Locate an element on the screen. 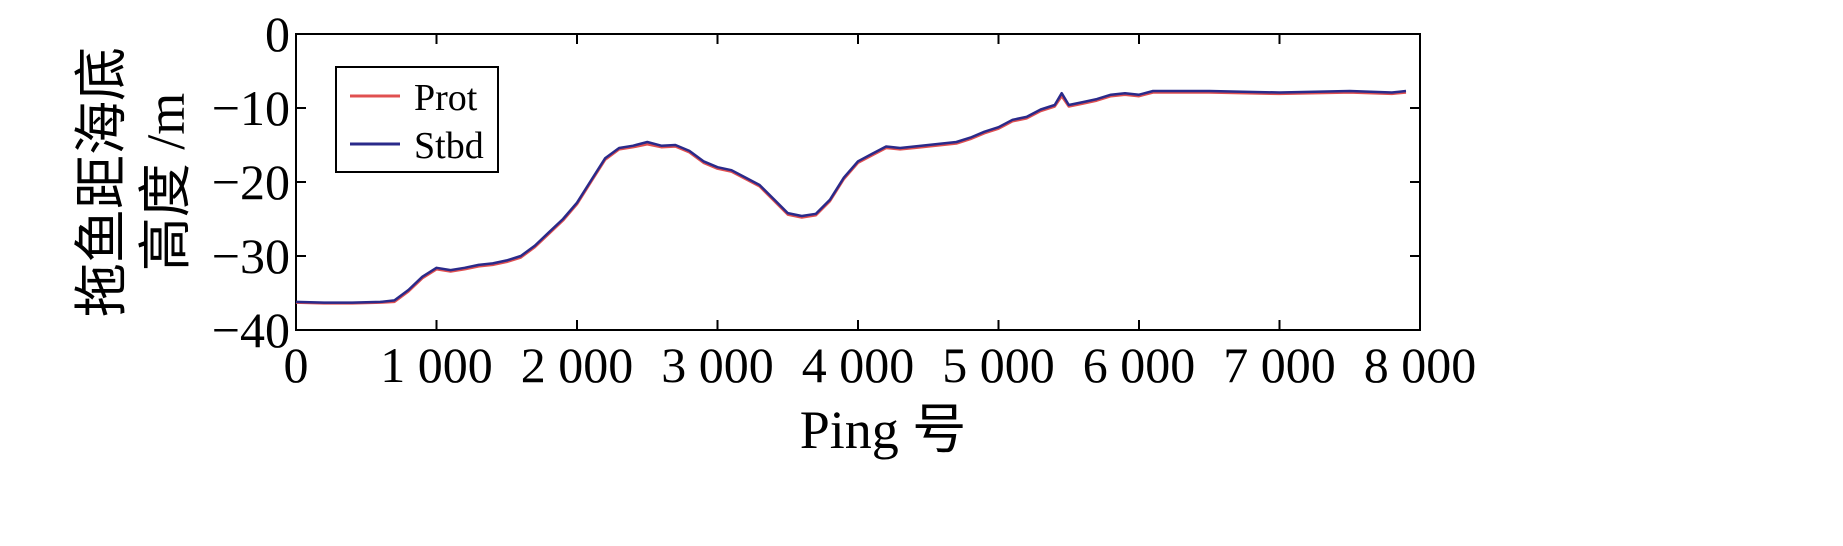 The height and width of the screenshot is (546, 1843). x-tick-label: 7 000 is located at coordinates (1279, 365).